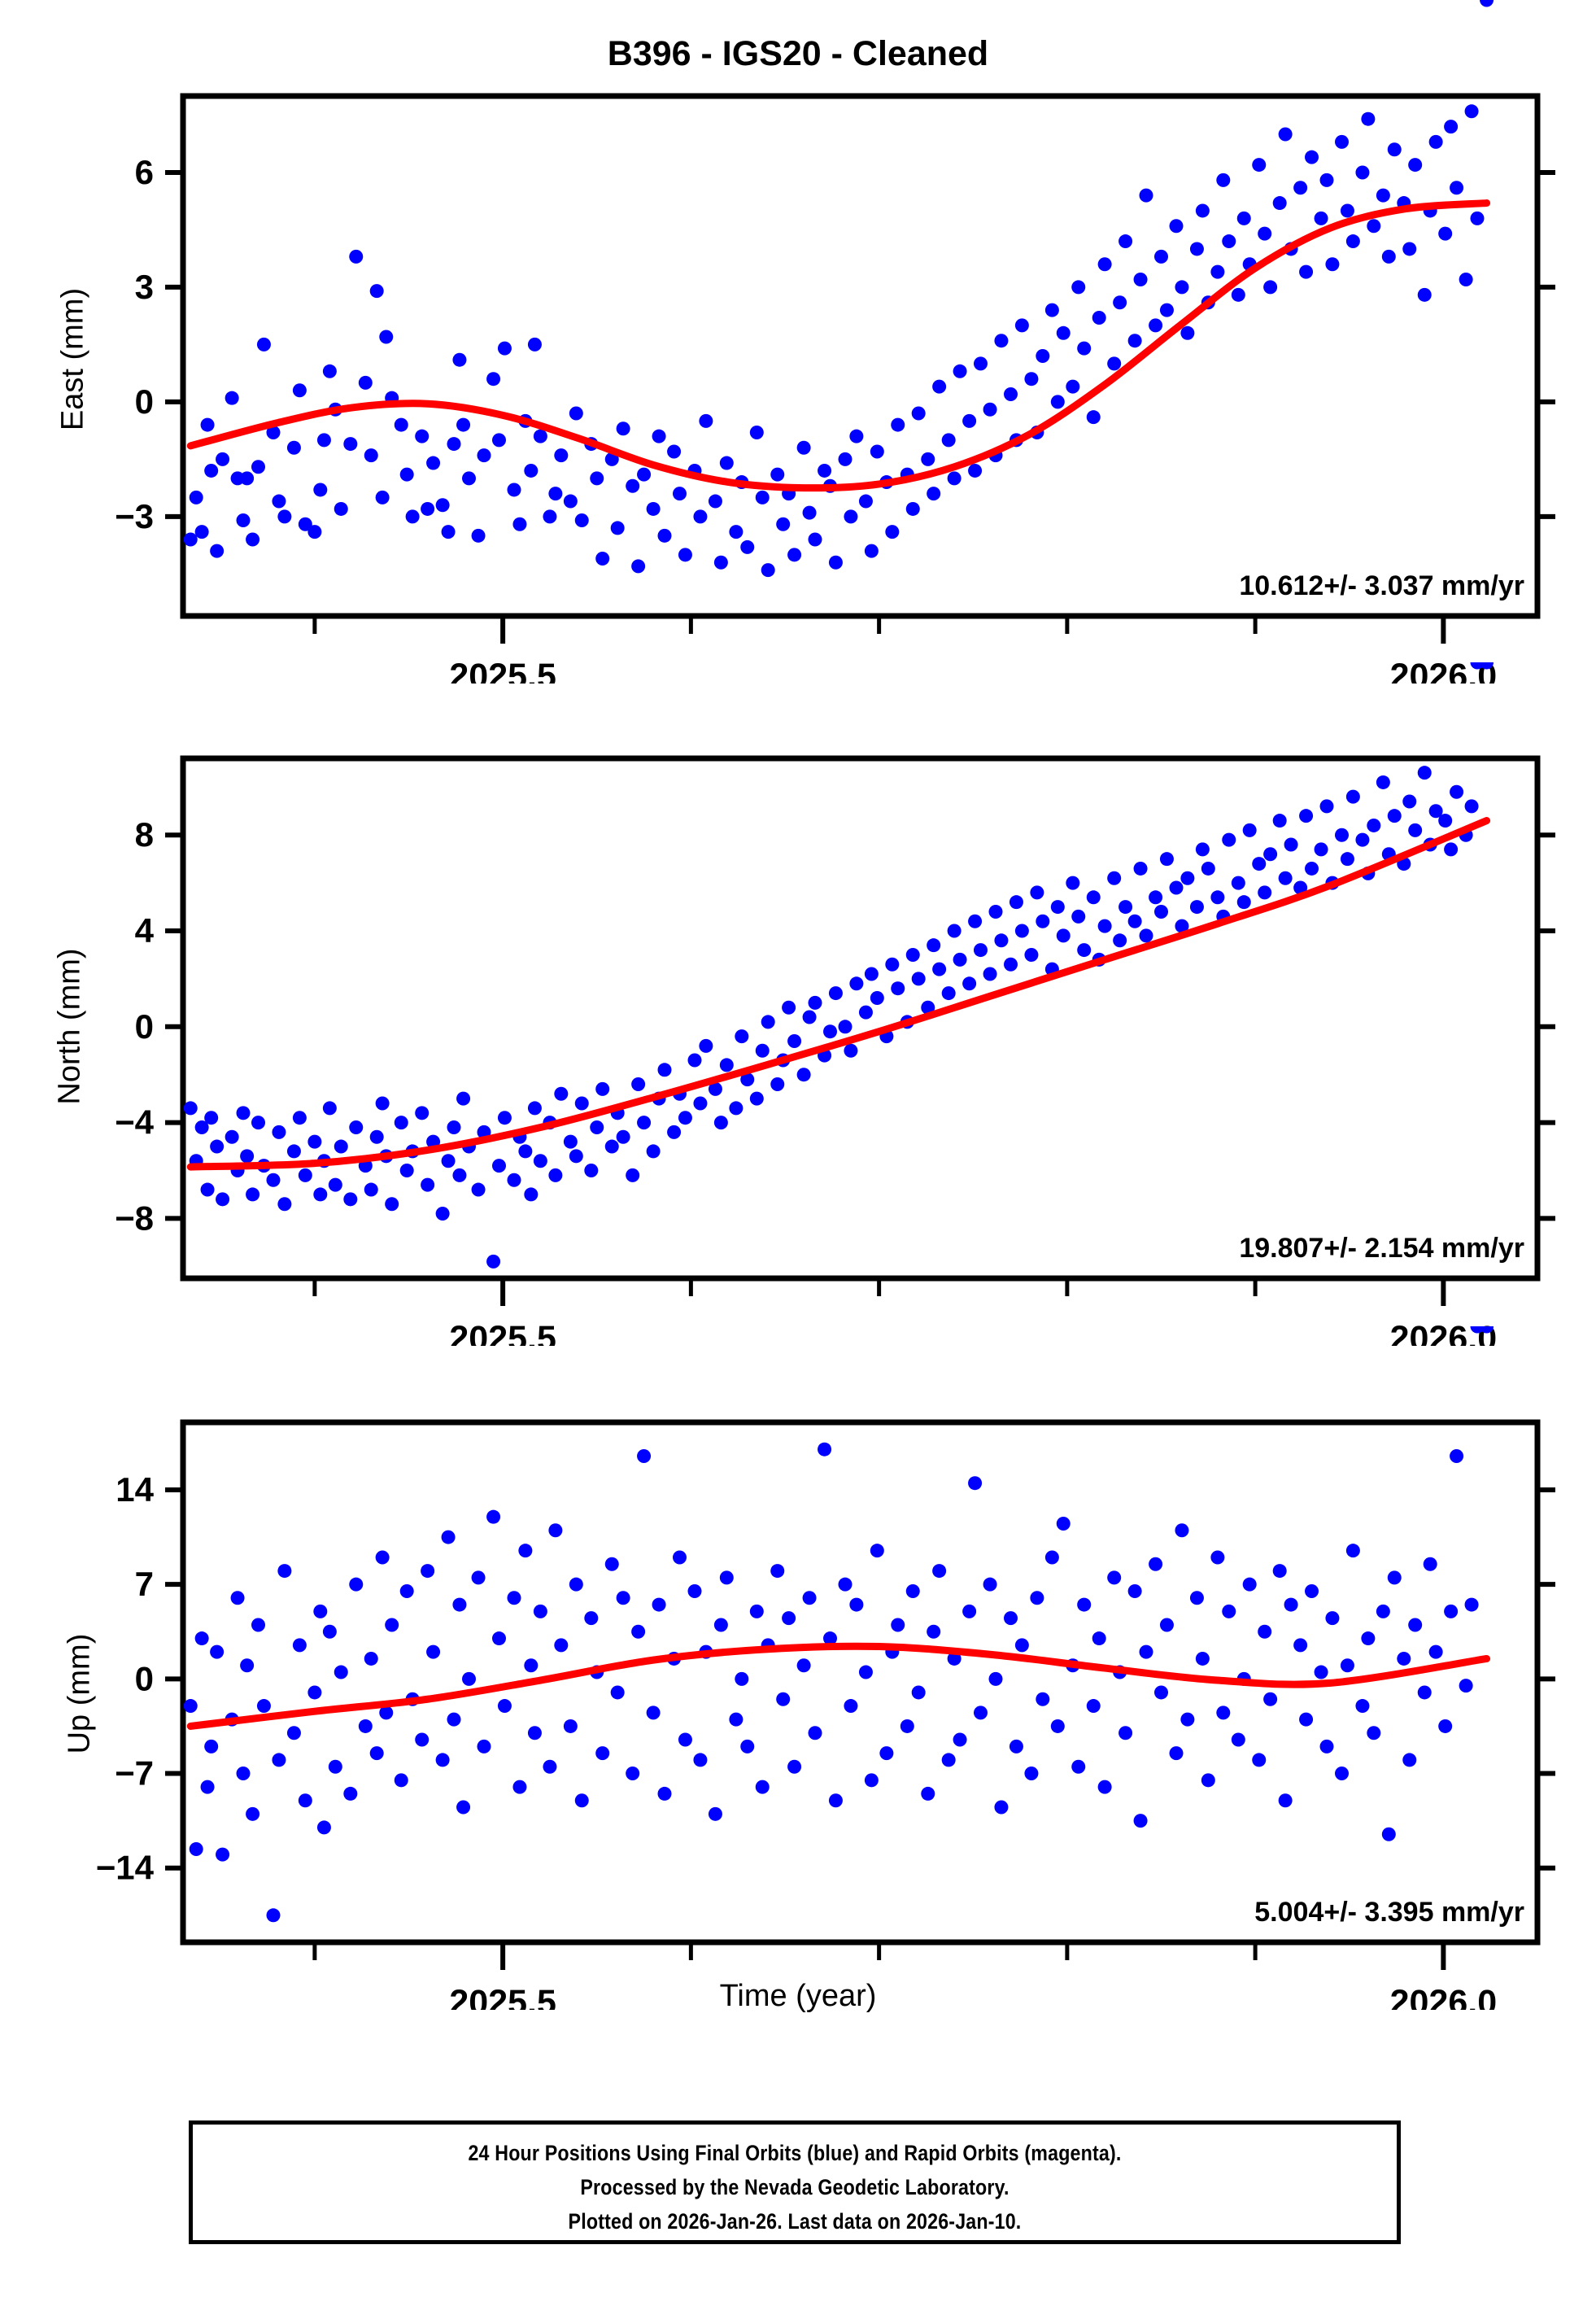  I want to click on x-axis-label: Time (year), so click(798, 1996).